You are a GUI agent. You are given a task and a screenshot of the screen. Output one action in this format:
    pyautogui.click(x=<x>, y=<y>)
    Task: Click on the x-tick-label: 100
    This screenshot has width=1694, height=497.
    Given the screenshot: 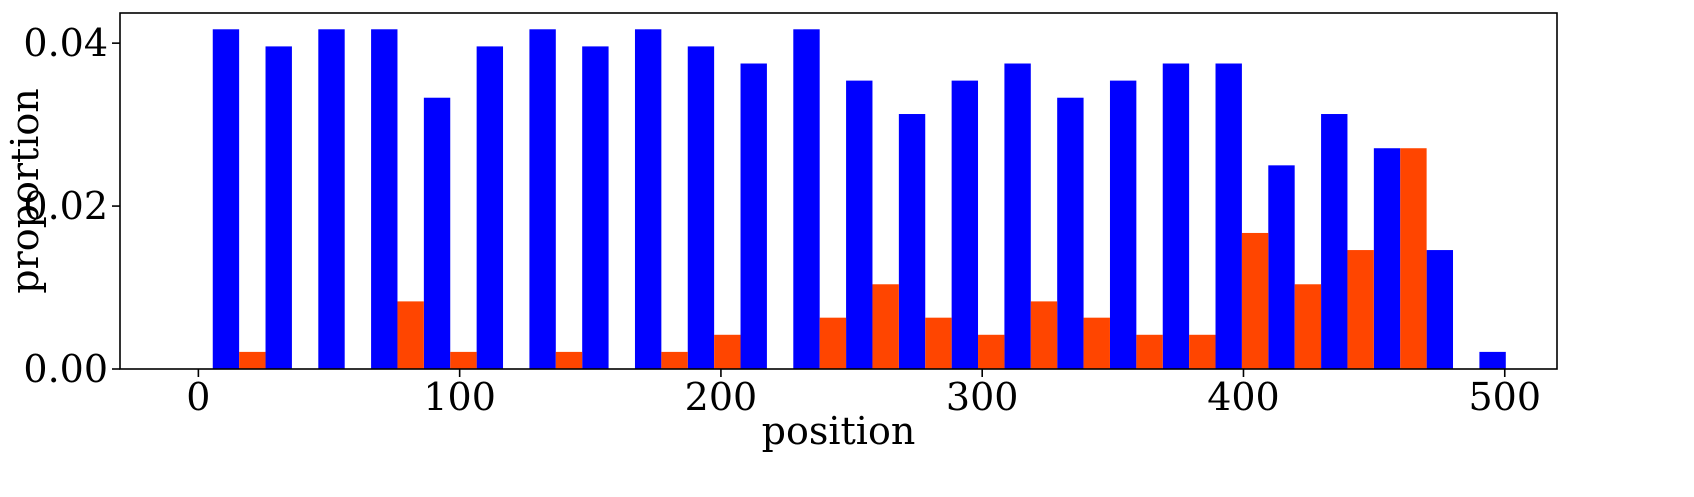 What is the action you would take?
    pyautogui.click(x=459, y=397)
    